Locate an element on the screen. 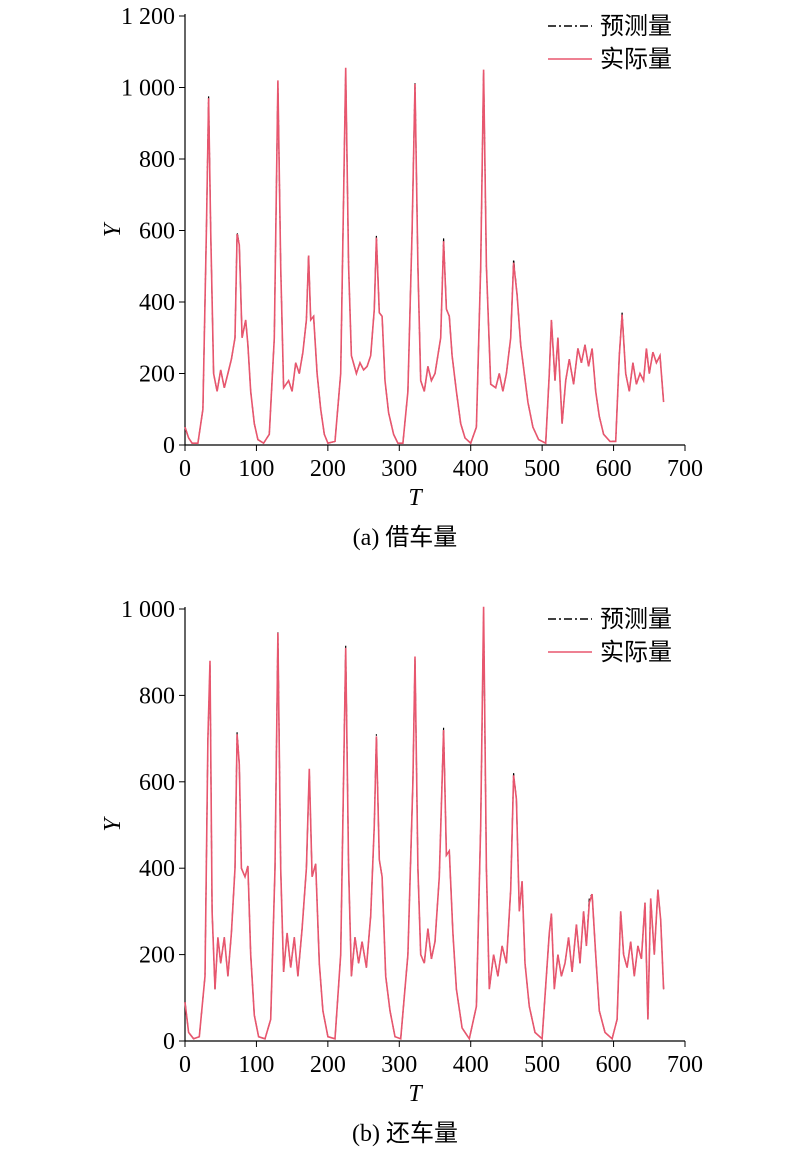 Image resolution: width=800 pixels, height=1155 pixels. caption: (b) 还车量 is located at coordinates (405, 1133).